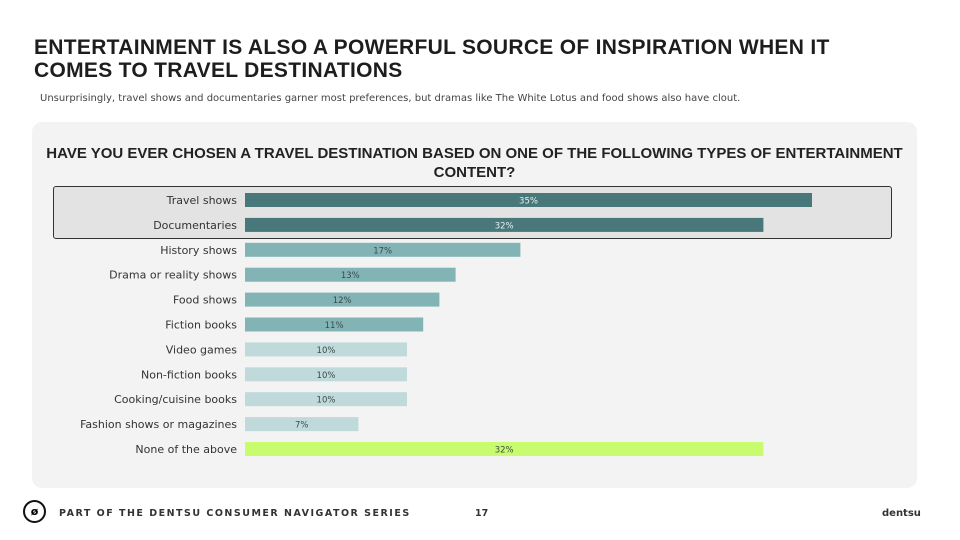 The image size is (960, 540). I want to click on category-label: Drama or reality shows, so click(173, 275).